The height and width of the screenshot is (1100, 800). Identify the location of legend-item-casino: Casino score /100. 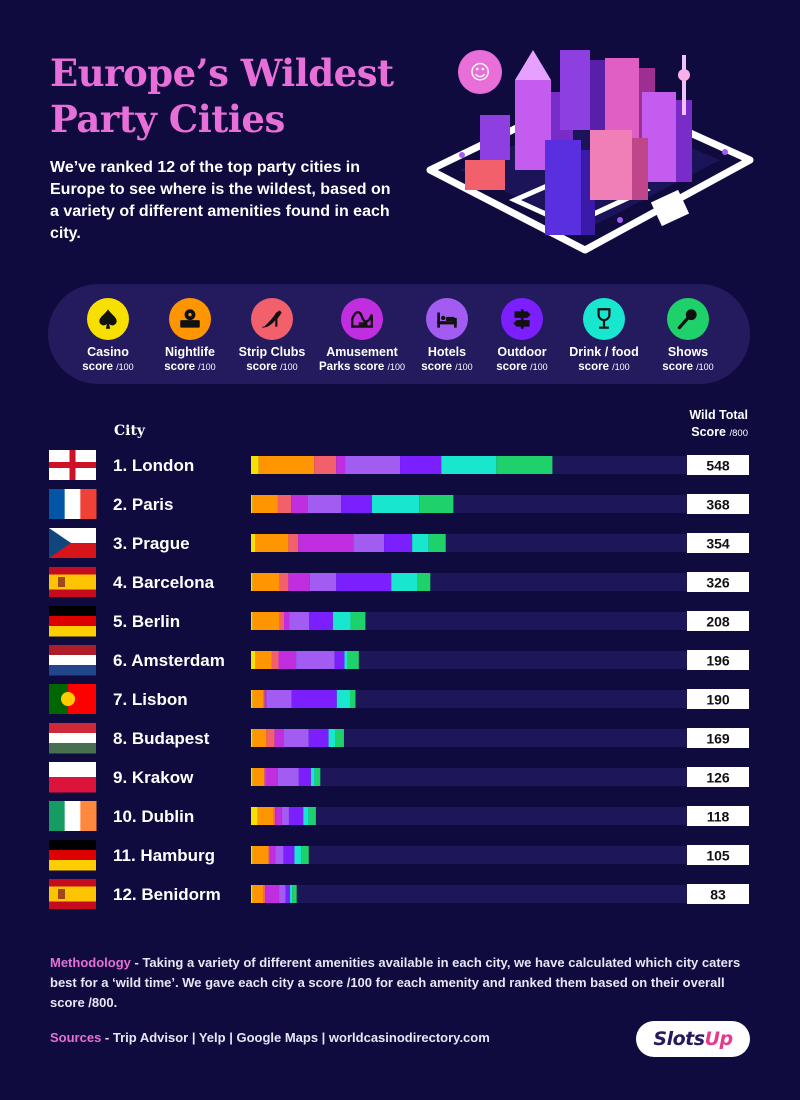
(108, 336).